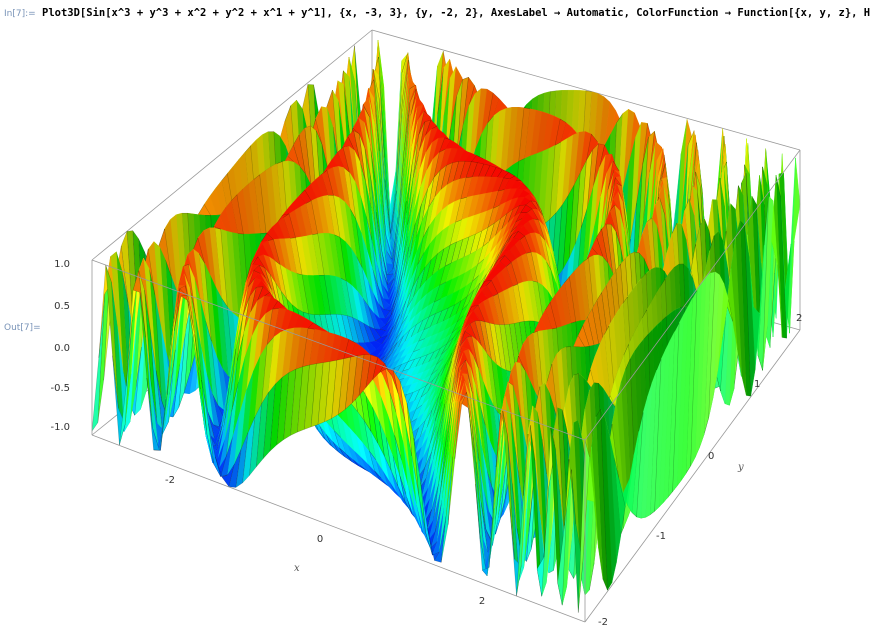  What do you see at coordinates (661, 536) in the screenshot?
I see `y-tick-label: -1` at bounding box center [661, 536].